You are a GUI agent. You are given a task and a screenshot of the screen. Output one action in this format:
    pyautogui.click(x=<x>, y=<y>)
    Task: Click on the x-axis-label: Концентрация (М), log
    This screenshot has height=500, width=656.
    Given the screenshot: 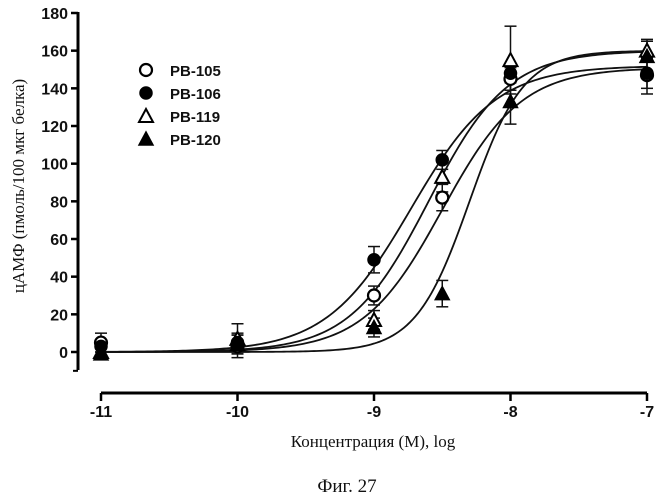 What is the action you would take?
    pyautogui.click(x=373, y=441)
    